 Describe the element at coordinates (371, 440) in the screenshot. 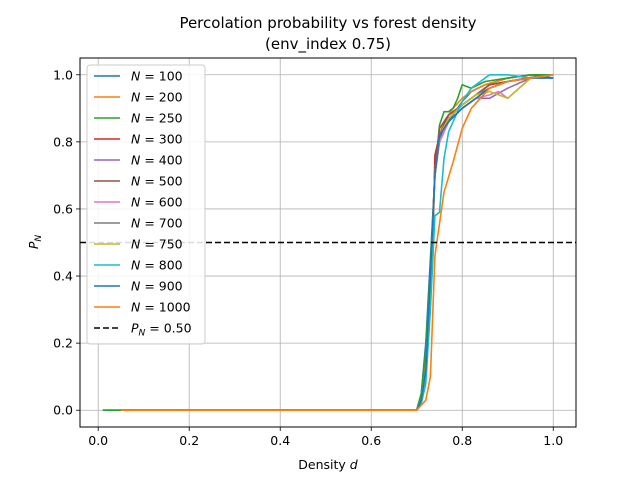

I see `x-tick-label: 0.6` at that location.